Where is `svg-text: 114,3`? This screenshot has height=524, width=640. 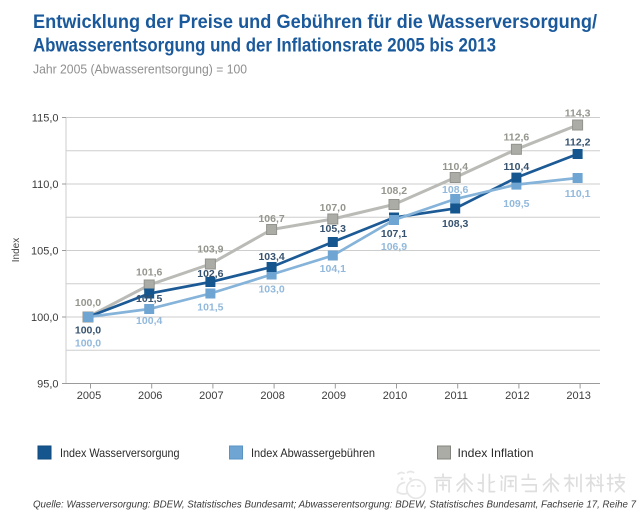
svg-text: 114,3 is located at coordinates (578, 114).